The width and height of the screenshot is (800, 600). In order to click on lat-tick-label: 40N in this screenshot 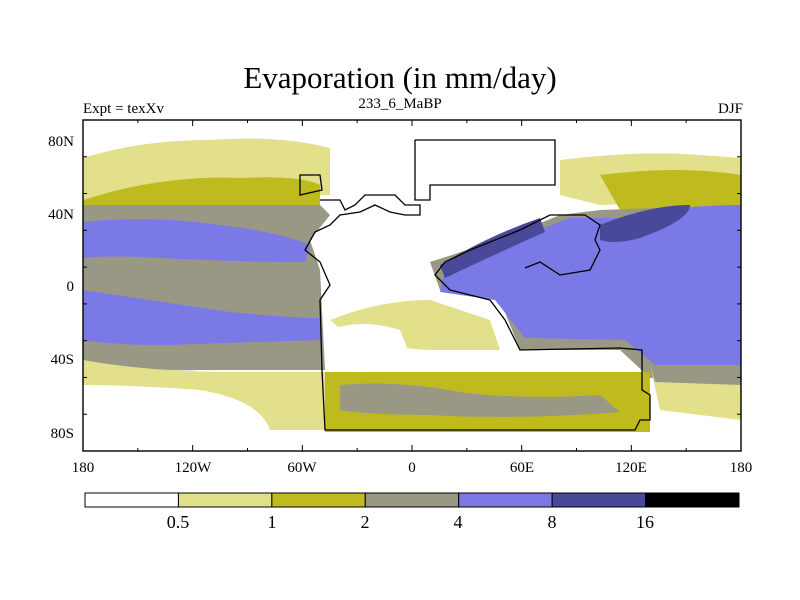, I will do `click(61, 215)`.